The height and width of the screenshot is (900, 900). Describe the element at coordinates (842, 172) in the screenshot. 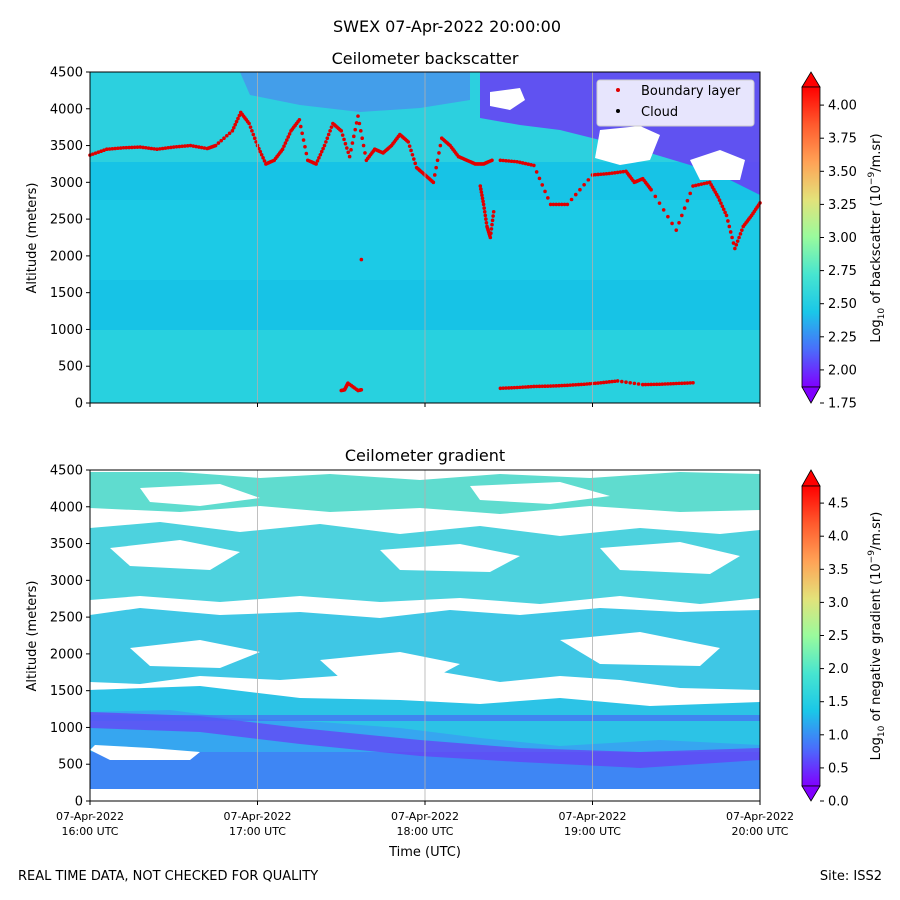

I see `colorbar-tick-label: 3.50` at that location.